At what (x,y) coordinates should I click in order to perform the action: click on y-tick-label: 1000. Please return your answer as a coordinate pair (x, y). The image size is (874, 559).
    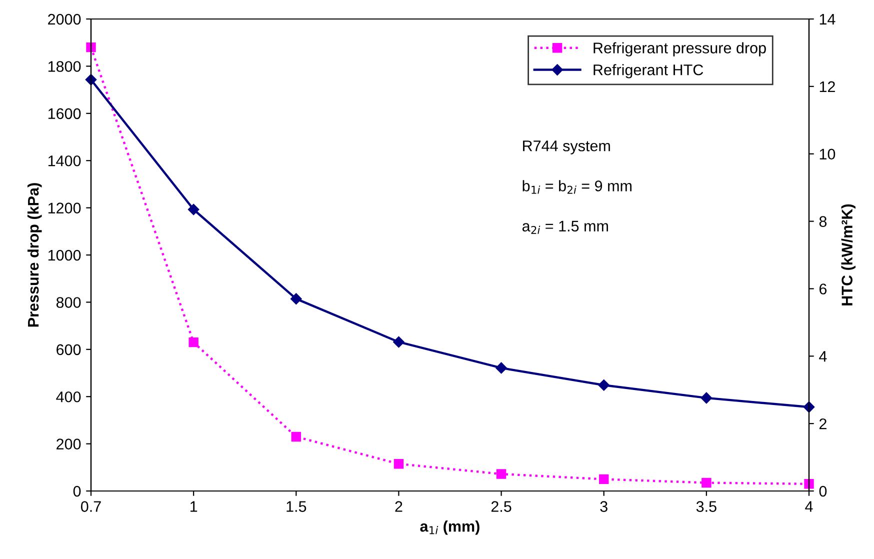
    Looking at the image, I should click on (64, 255).